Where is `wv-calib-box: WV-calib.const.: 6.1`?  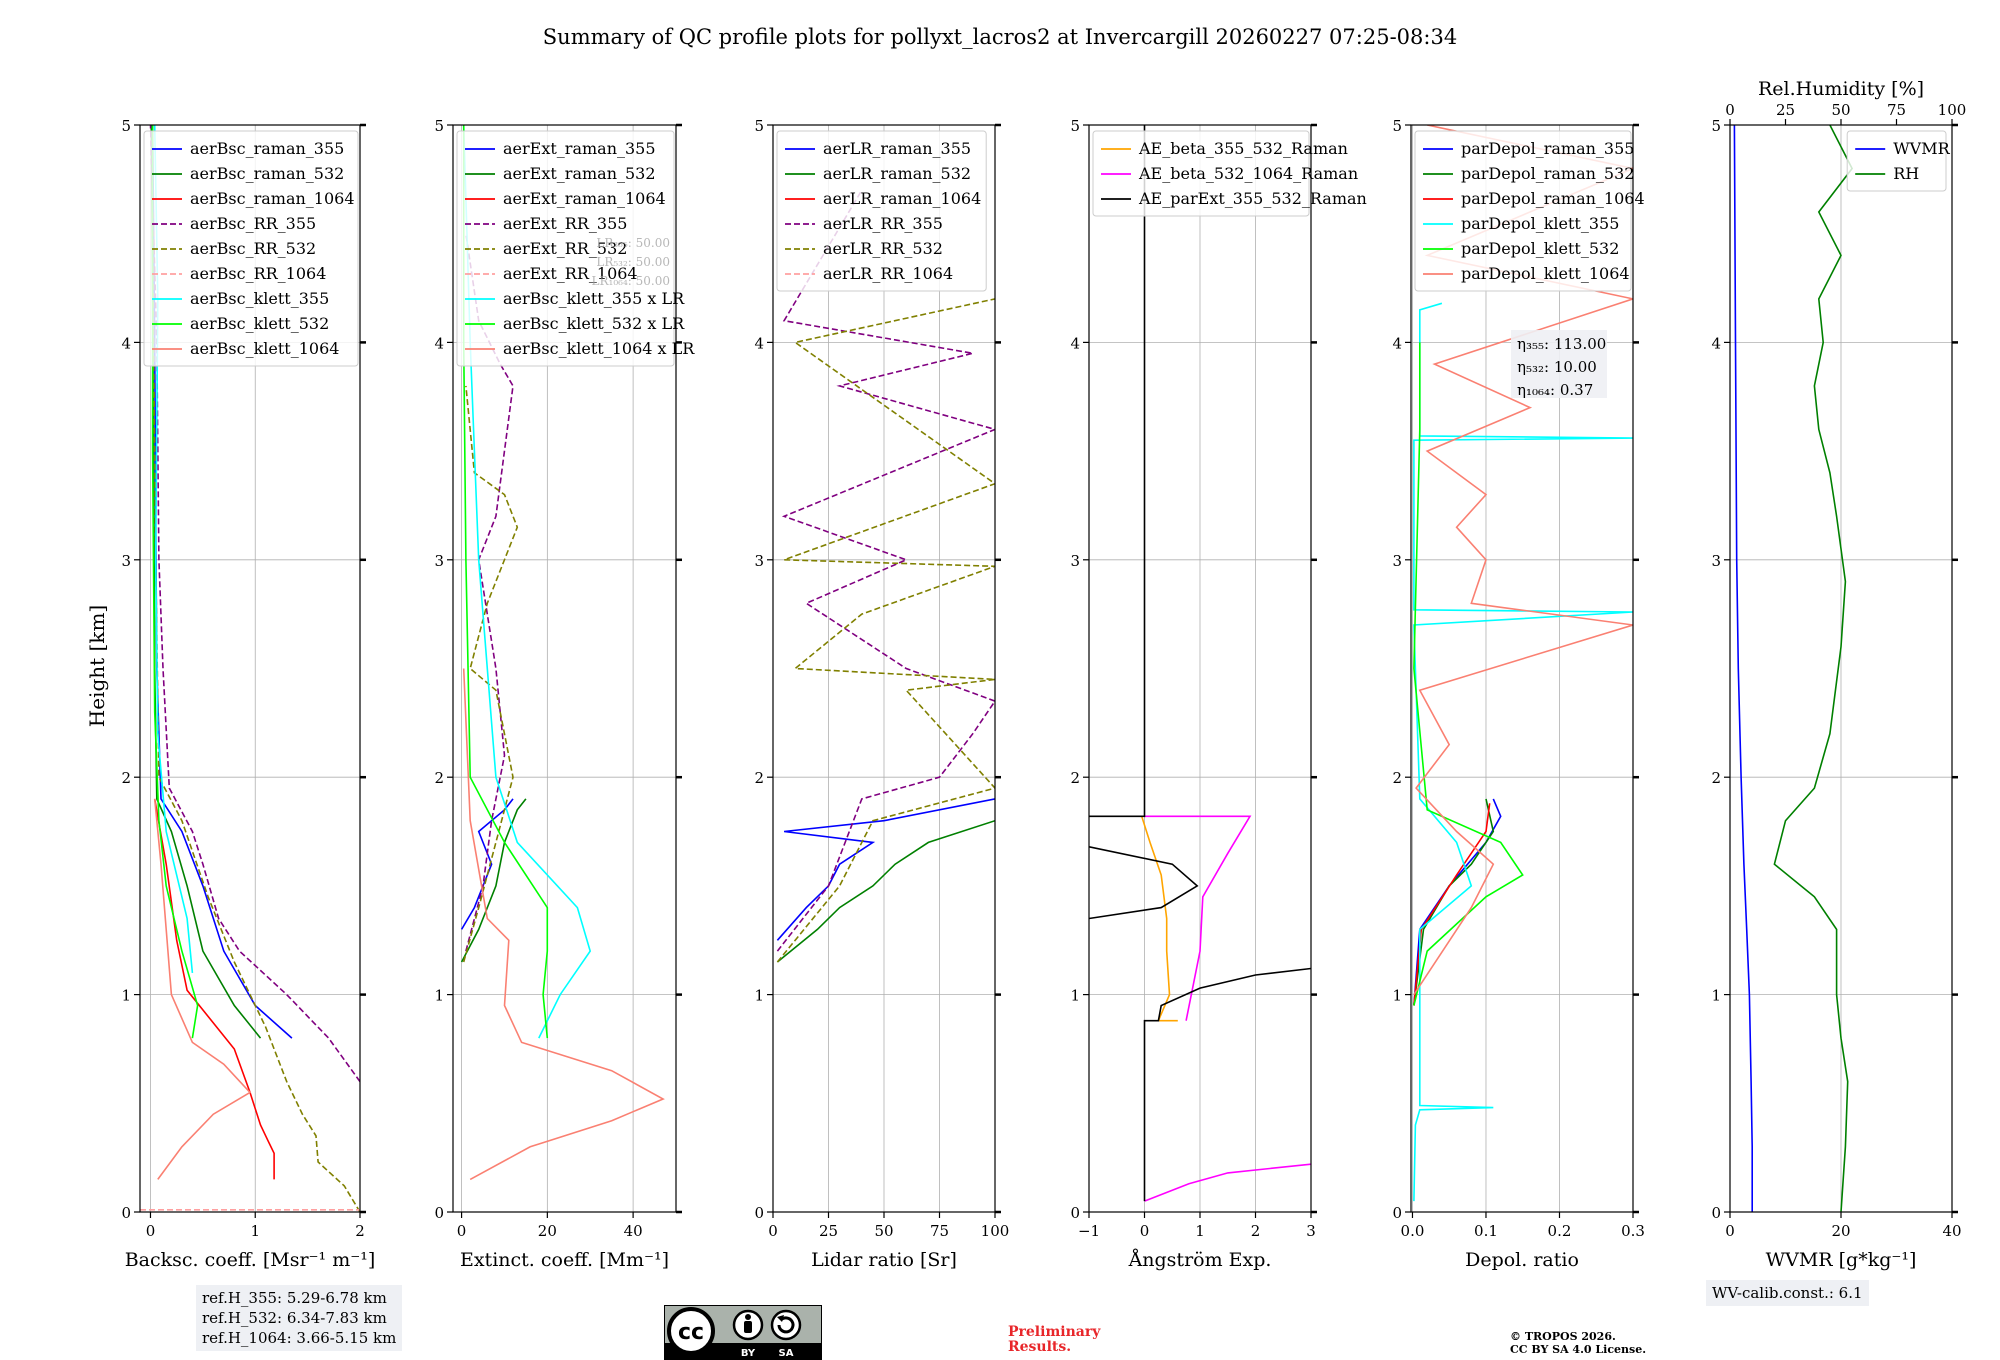
wv-calib-box: WV-calib.const.: 6.1 is located at coordinates (1787, 1293).